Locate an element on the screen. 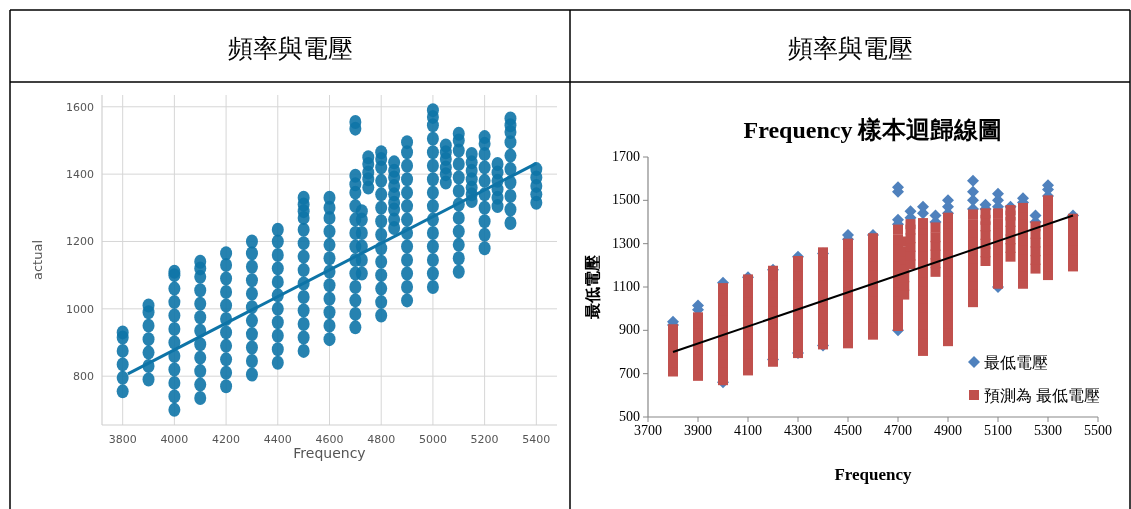 The image size is (1131, 509). x-tick-label: 5100 is located at coordinates (998, 430).